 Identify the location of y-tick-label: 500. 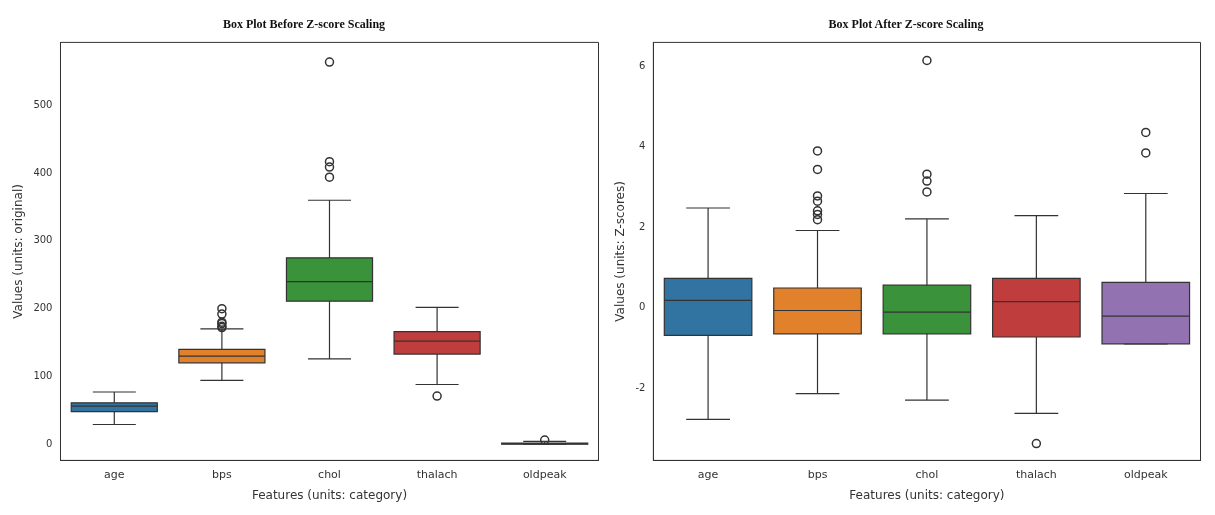
(43, 104).